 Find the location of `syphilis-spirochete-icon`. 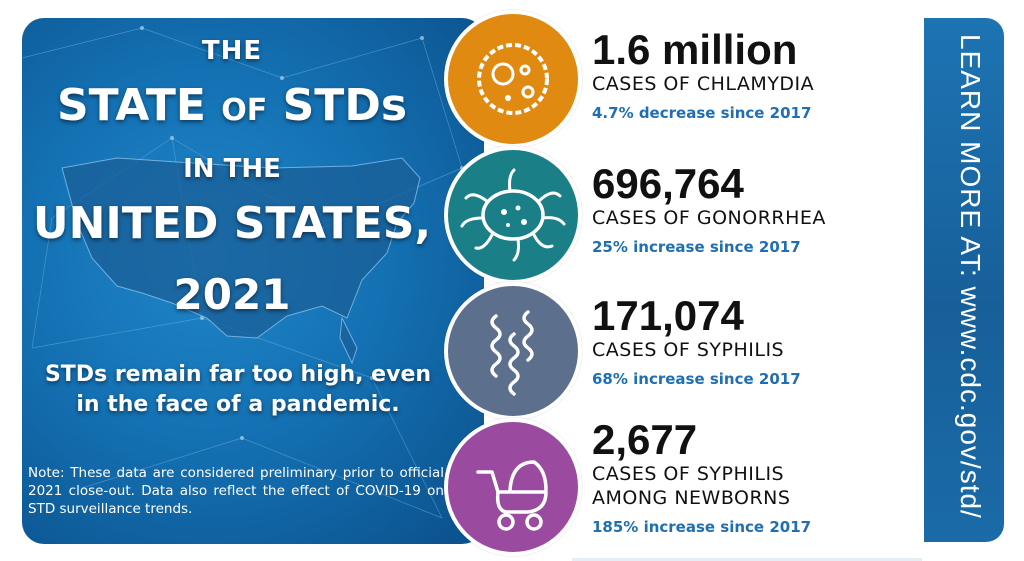

syphilis-spirochete-icon is located at coordinates (512, 353).